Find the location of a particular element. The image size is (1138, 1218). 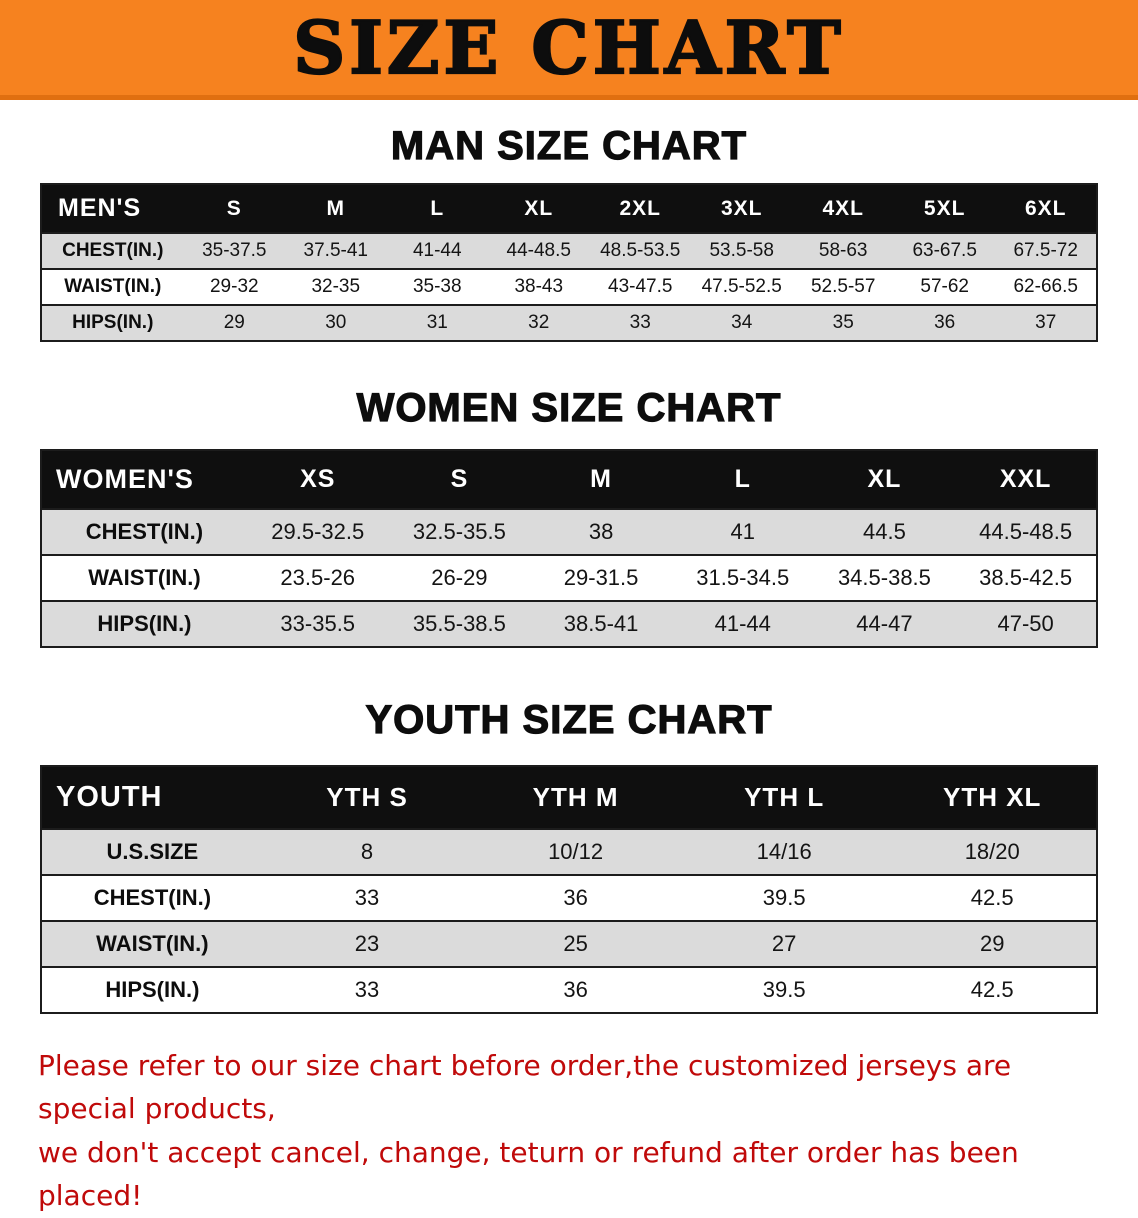

size-chart-banner: SIZE CHART is located at coordinates (569, 50).